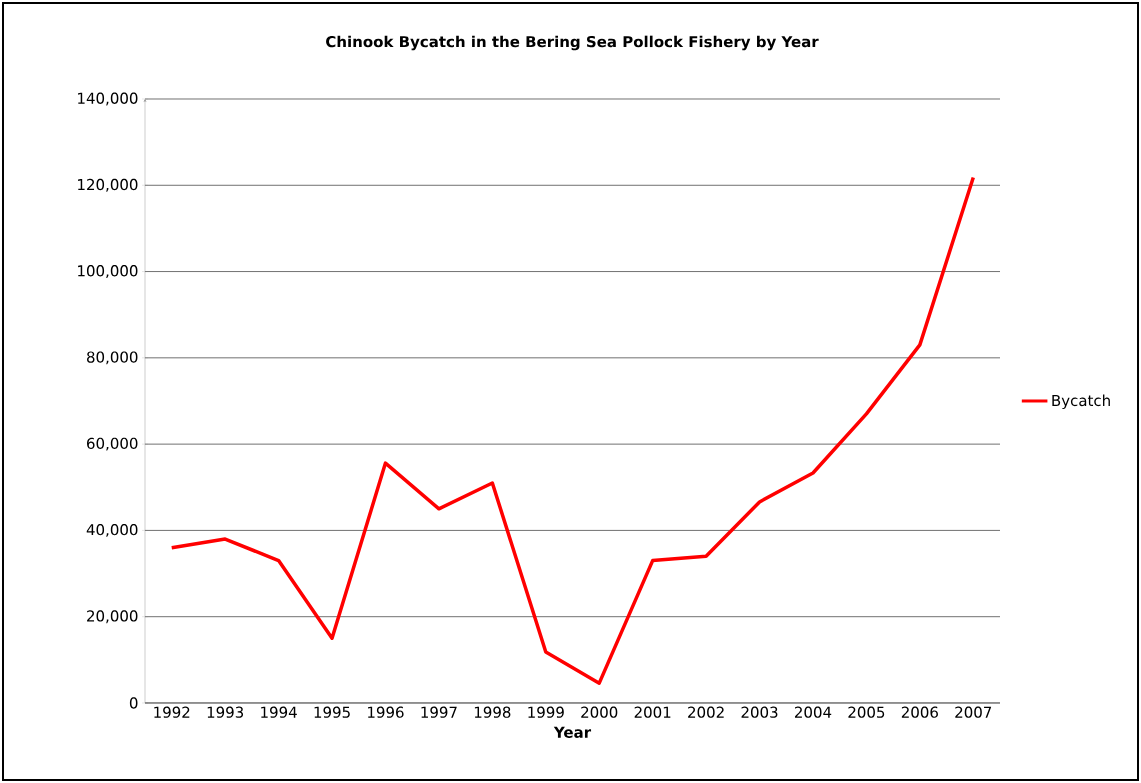 The height and width of the screenshot is (783, 1141). What do you see at coordinates (332, 712) in the screenshot?
I see `x-tick-label: 1995` at bounding box center [332, 712].